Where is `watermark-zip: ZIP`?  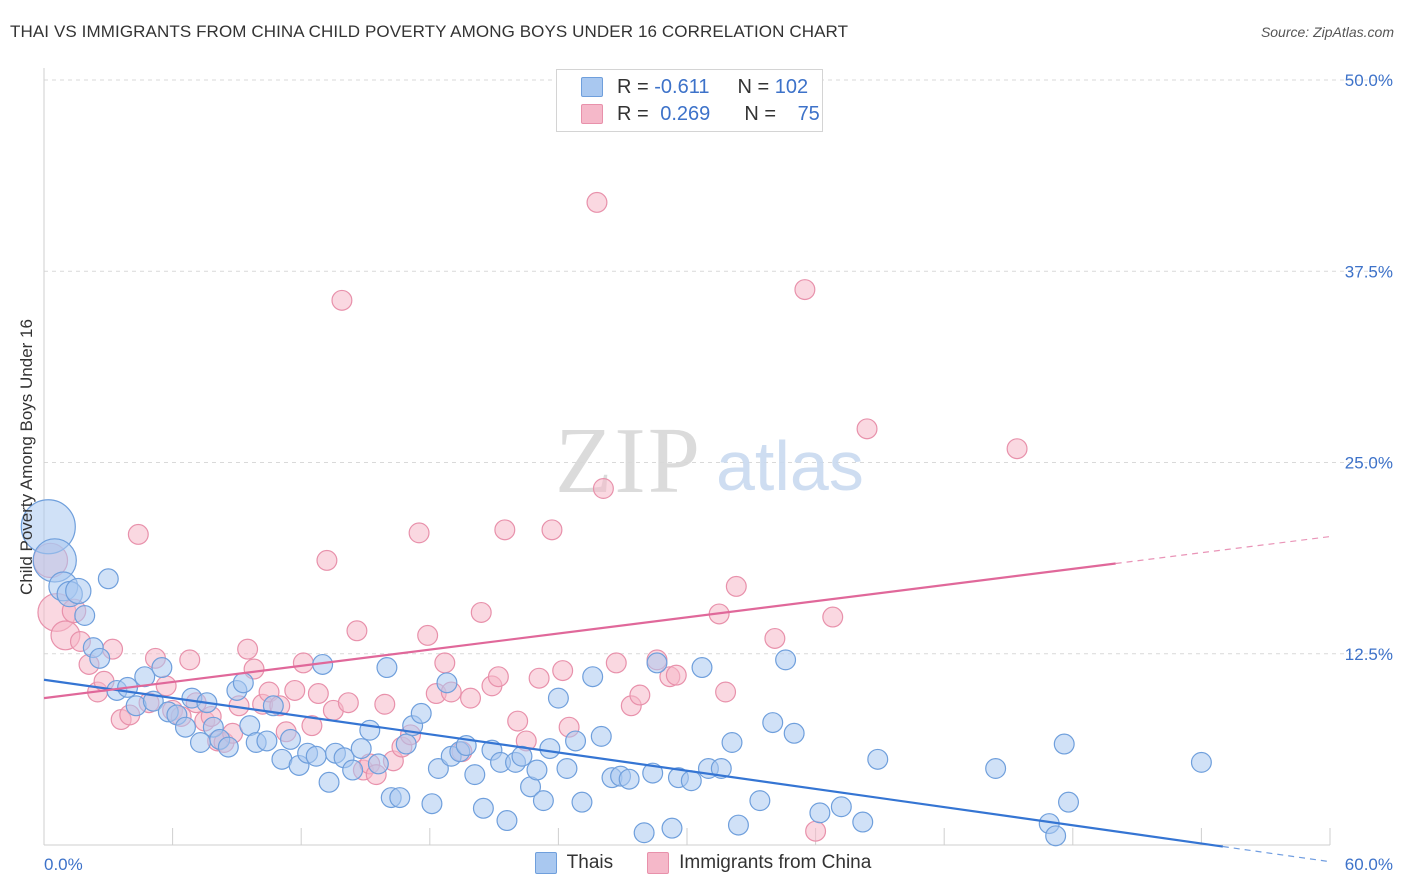 watermark-zip: ZIP is located at coordinates (628, 461).